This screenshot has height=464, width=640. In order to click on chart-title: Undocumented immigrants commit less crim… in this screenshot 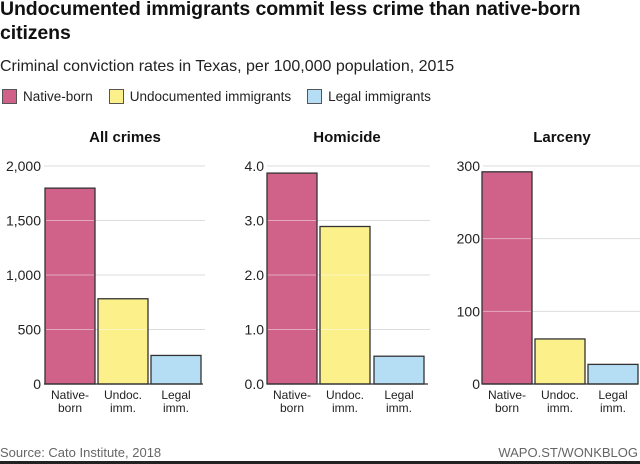, I will do `click(290, 22)`.